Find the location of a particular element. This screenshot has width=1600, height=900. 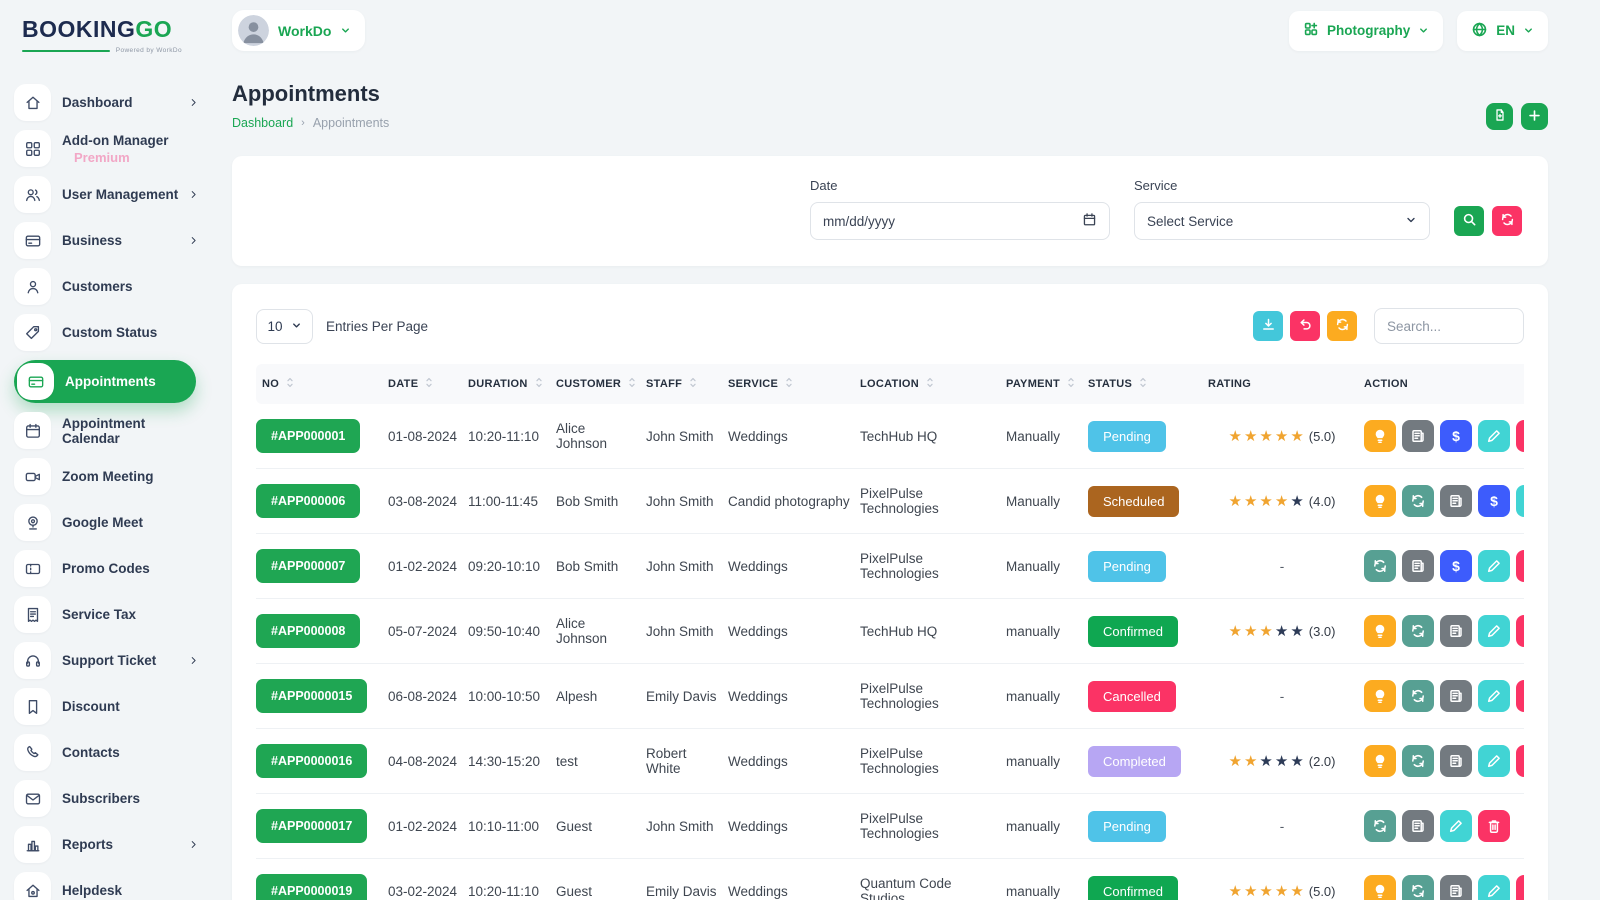

sidebar-item-custom-status: Custom Status is located at coordinates (113, 332).